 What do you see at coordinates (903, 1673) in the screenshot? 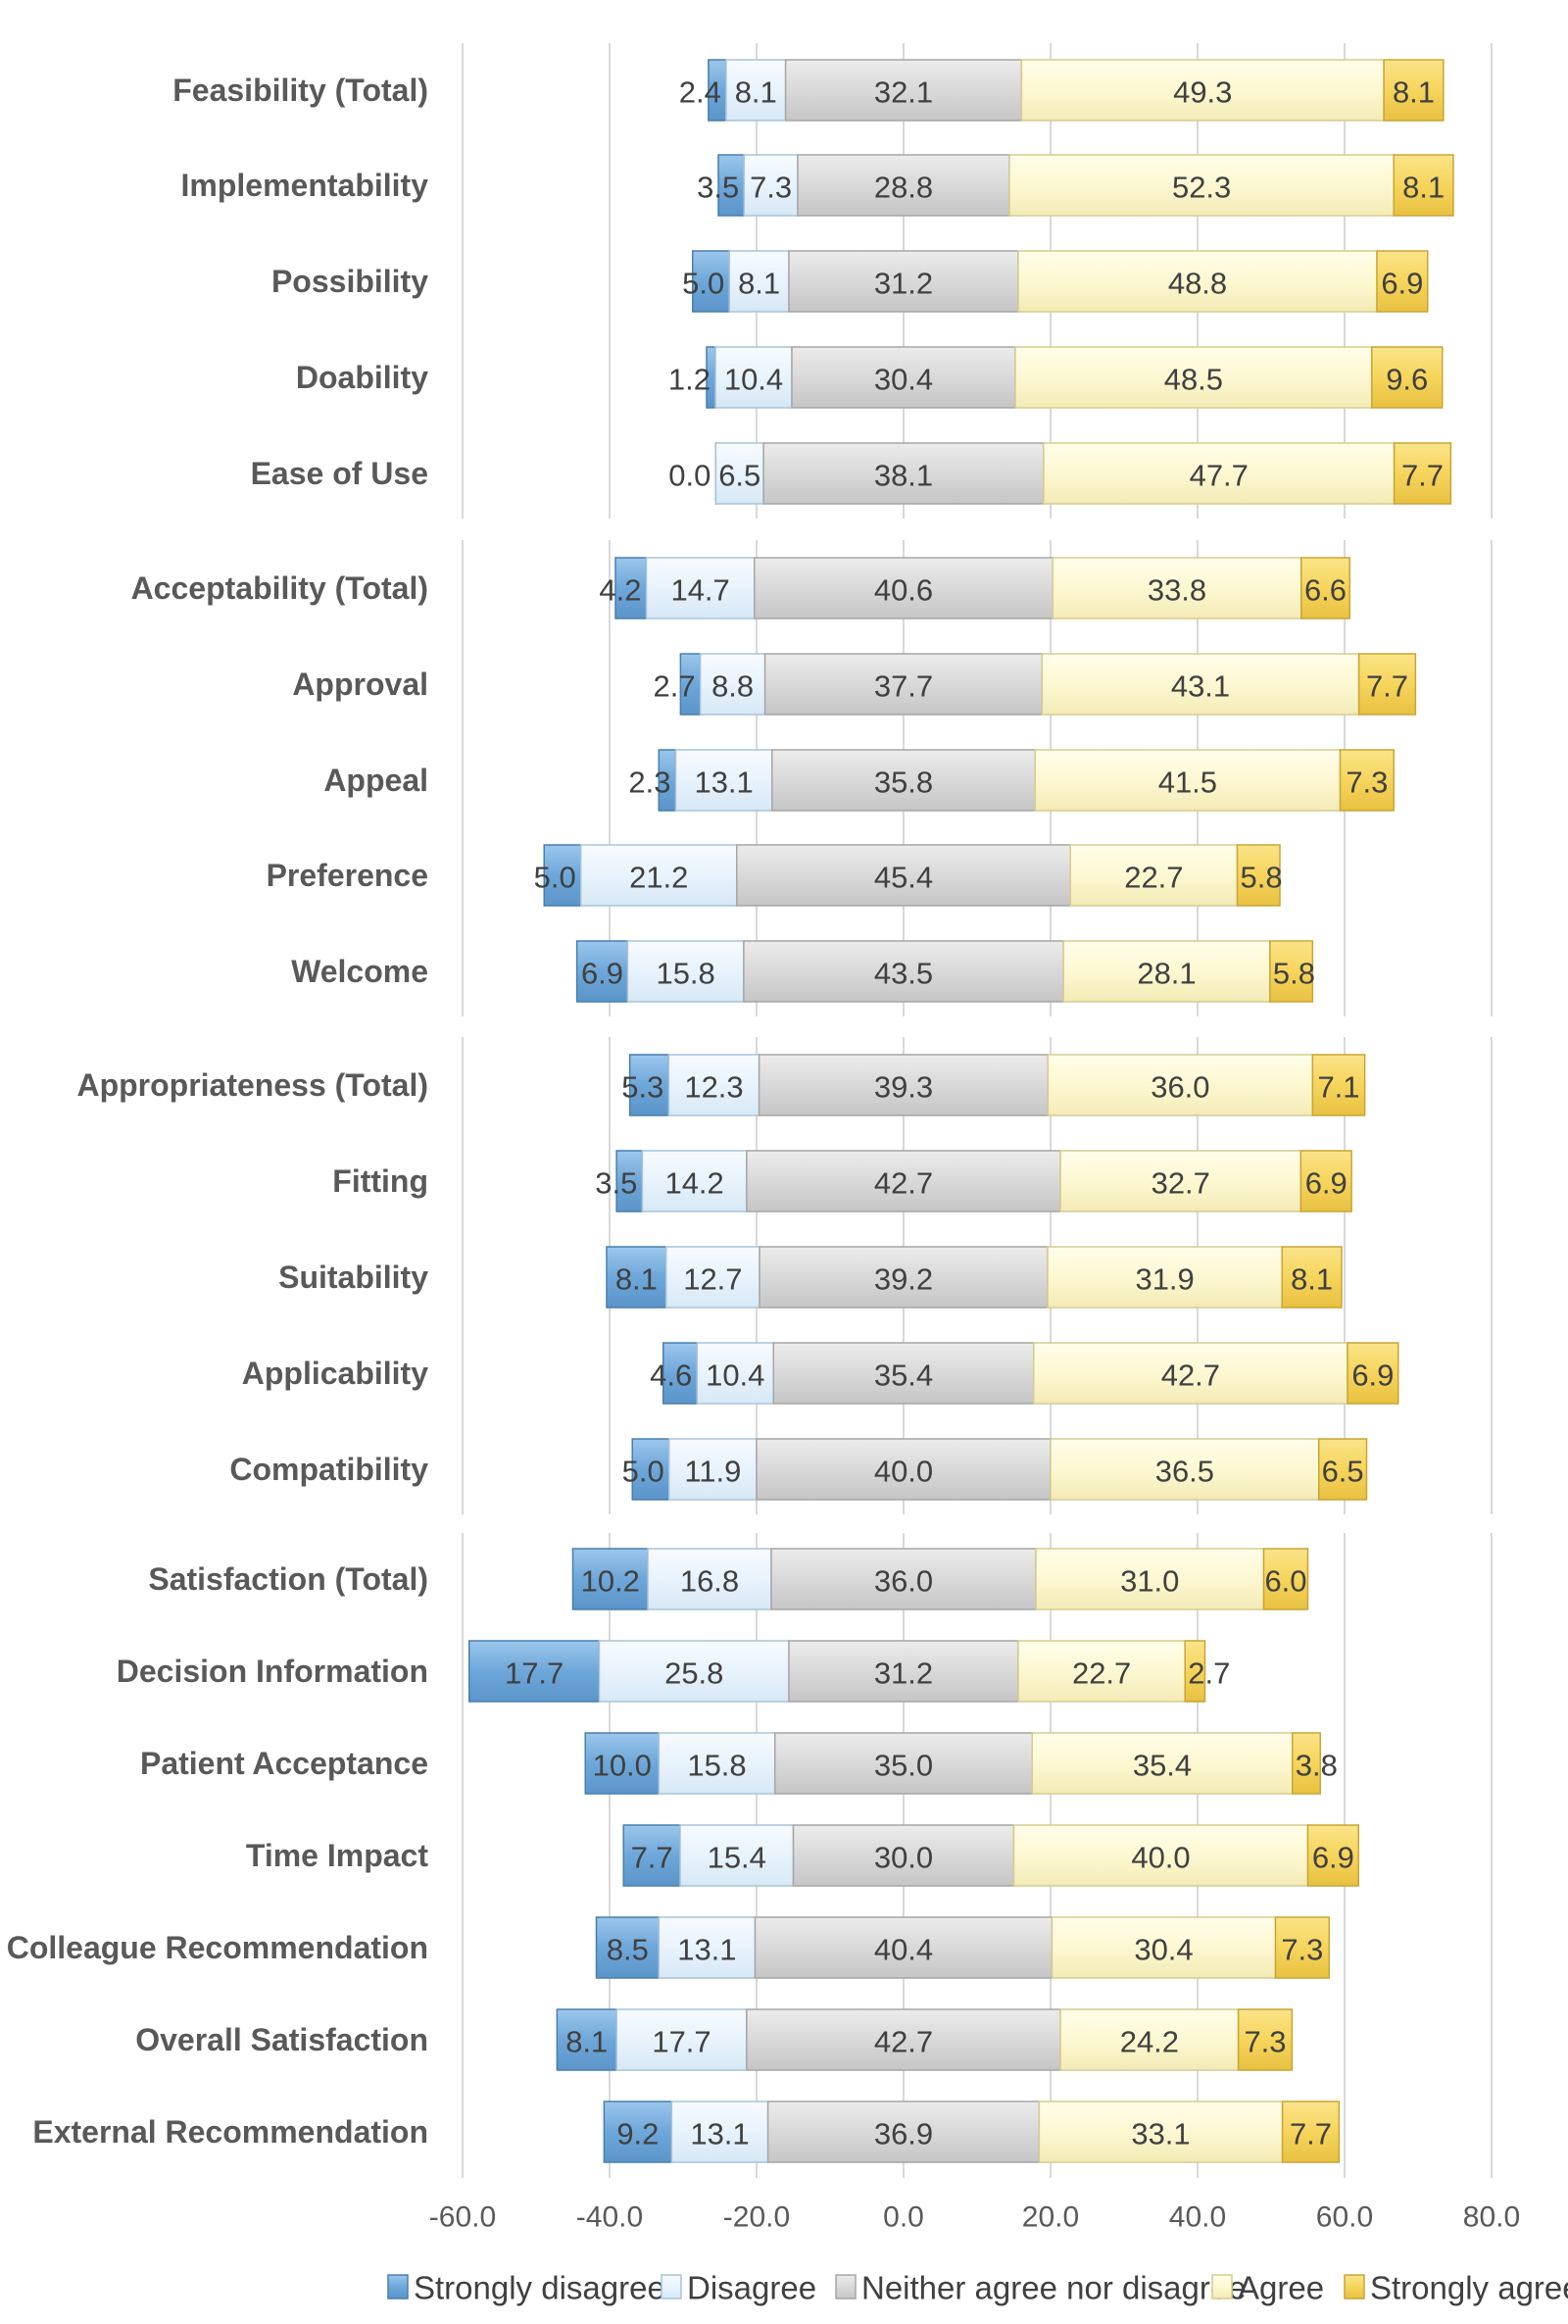
I see `value-label: 31.2` at bounding box center [903, 1673].